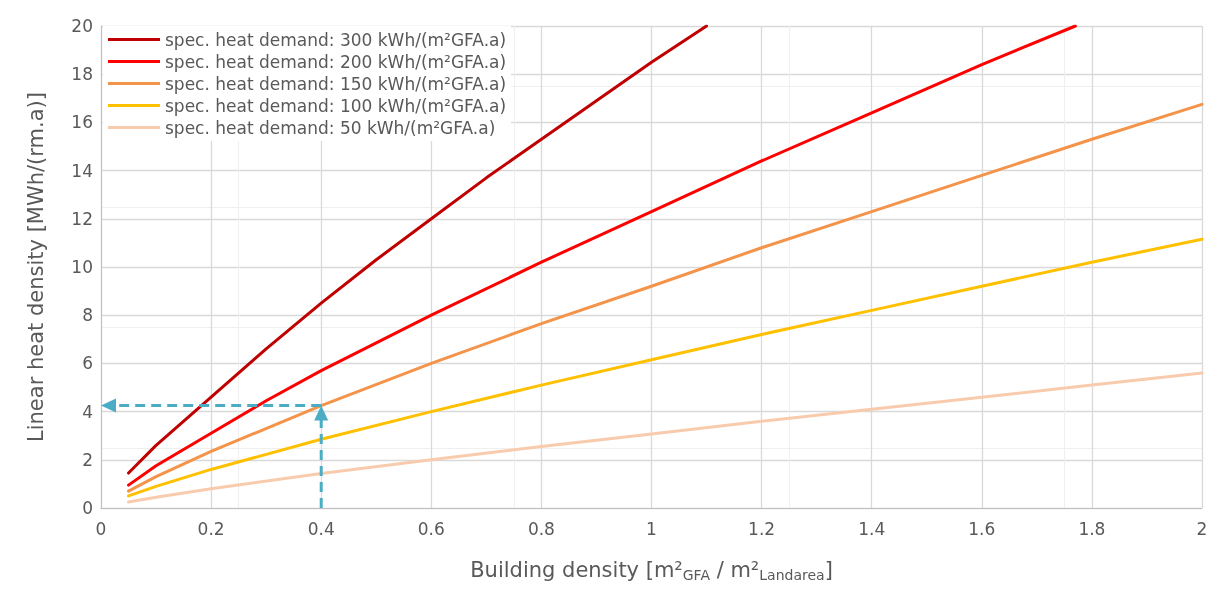  What do you see at coordinates (82, 26) in the screenshot?
I see `y-tick-label: 20` at bounding box center [82, 26].